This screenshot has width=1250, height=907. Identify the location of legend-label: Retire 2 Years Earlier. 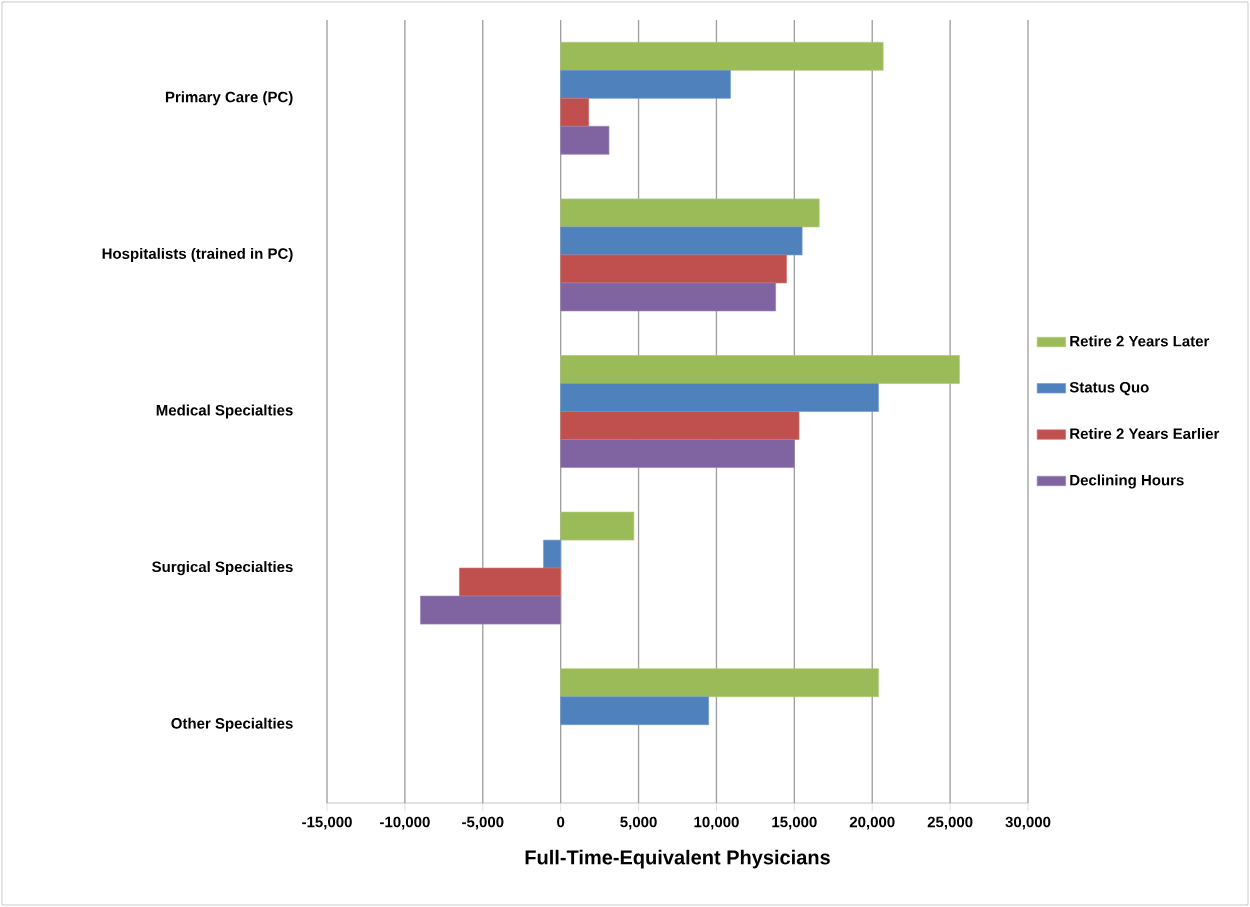
(1145, 433).